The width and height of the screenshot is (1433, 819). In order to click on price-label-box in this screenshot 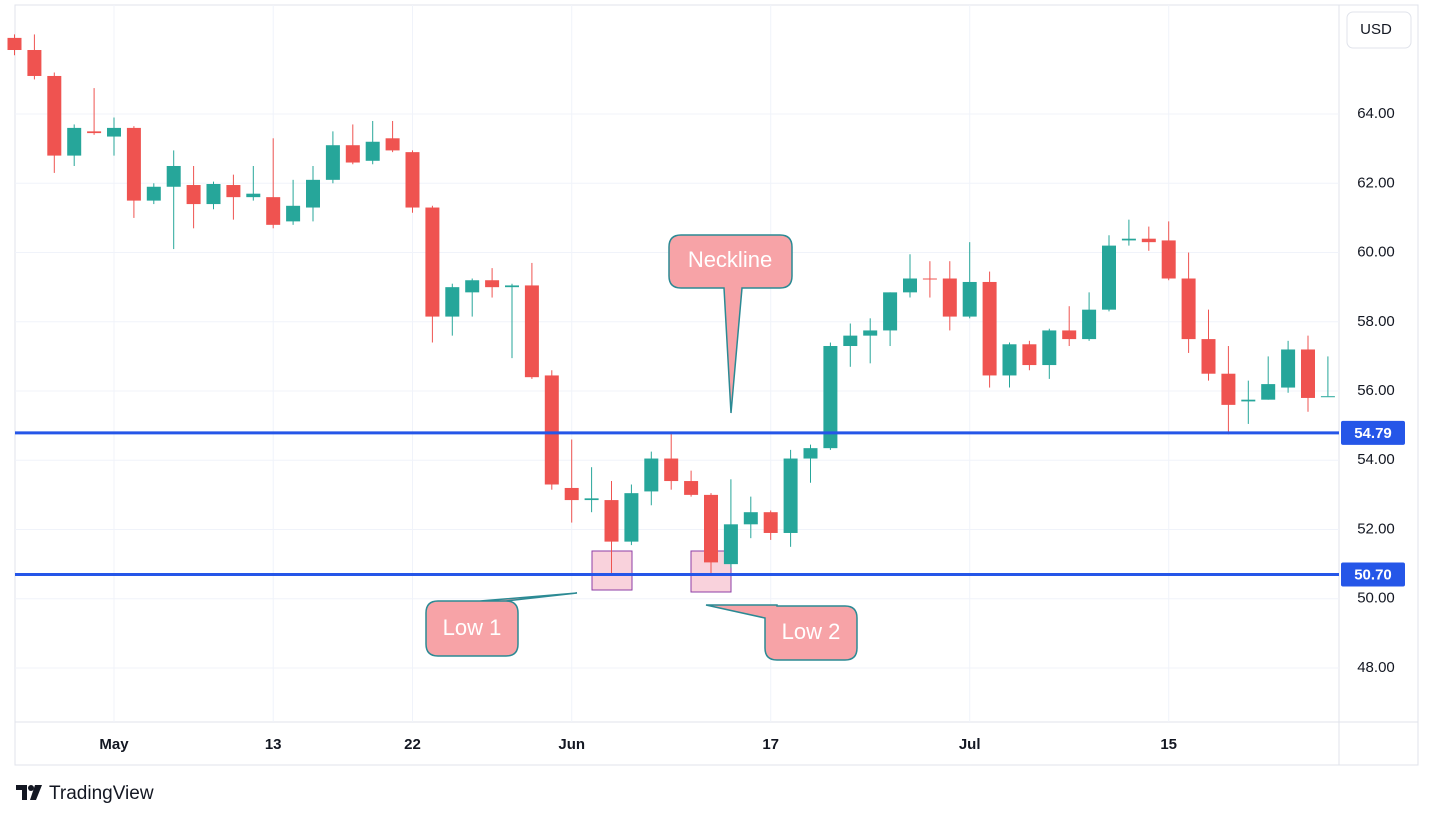, I will do `click(1373, 574)`.